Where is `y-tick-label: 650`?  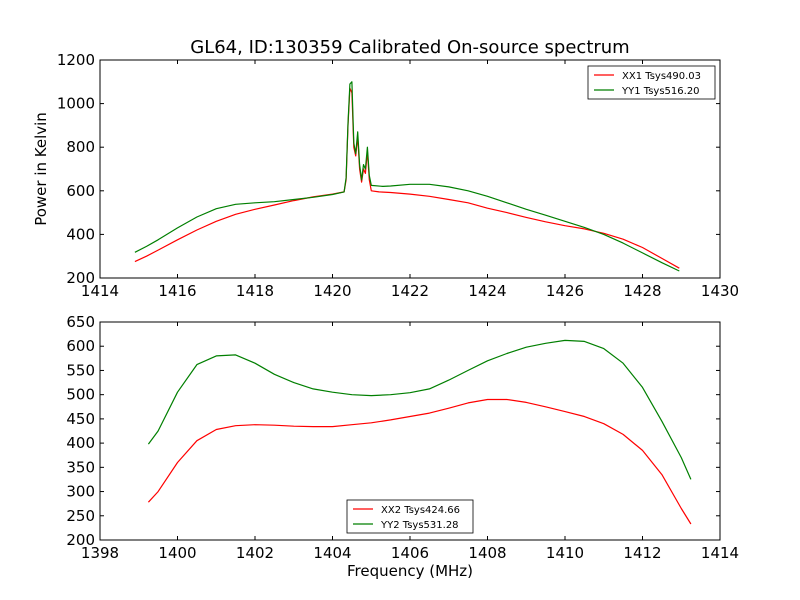 y-tick-label: 650 is located at coordinates (80, 322).